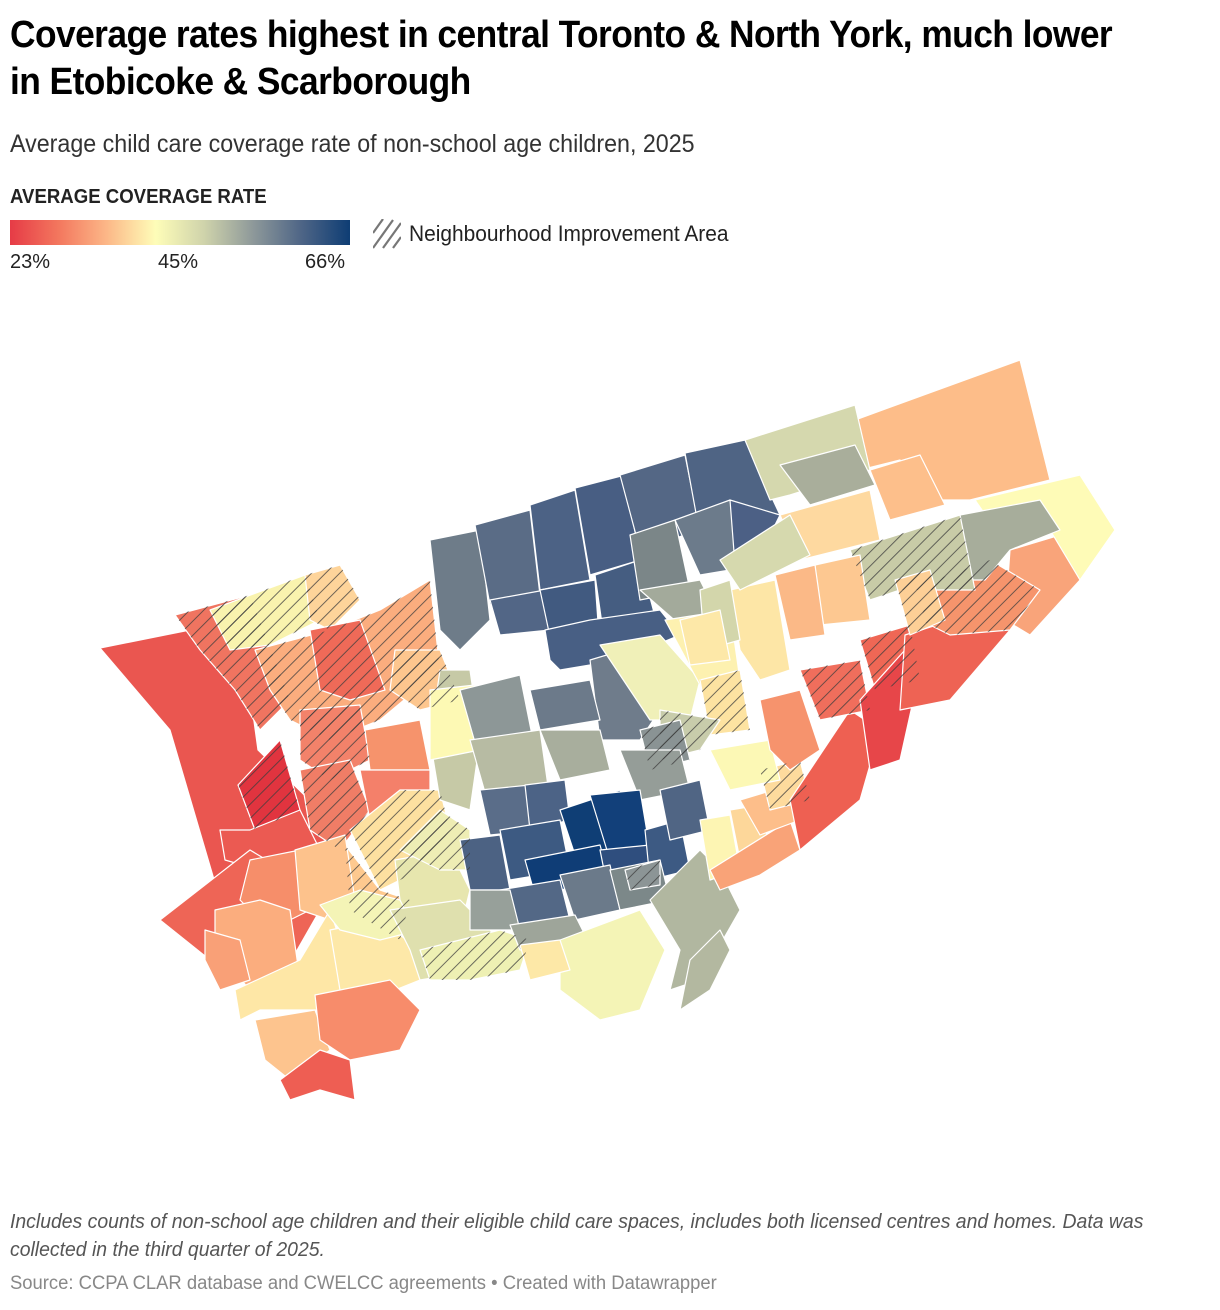 This screenshot has width=1220, height=1310. What do you see at coordinates (765, 552) in the screenshot?
I see `neighbourhood-region: L'Amoreaux: ~48%` at bounding box center [765, 552].